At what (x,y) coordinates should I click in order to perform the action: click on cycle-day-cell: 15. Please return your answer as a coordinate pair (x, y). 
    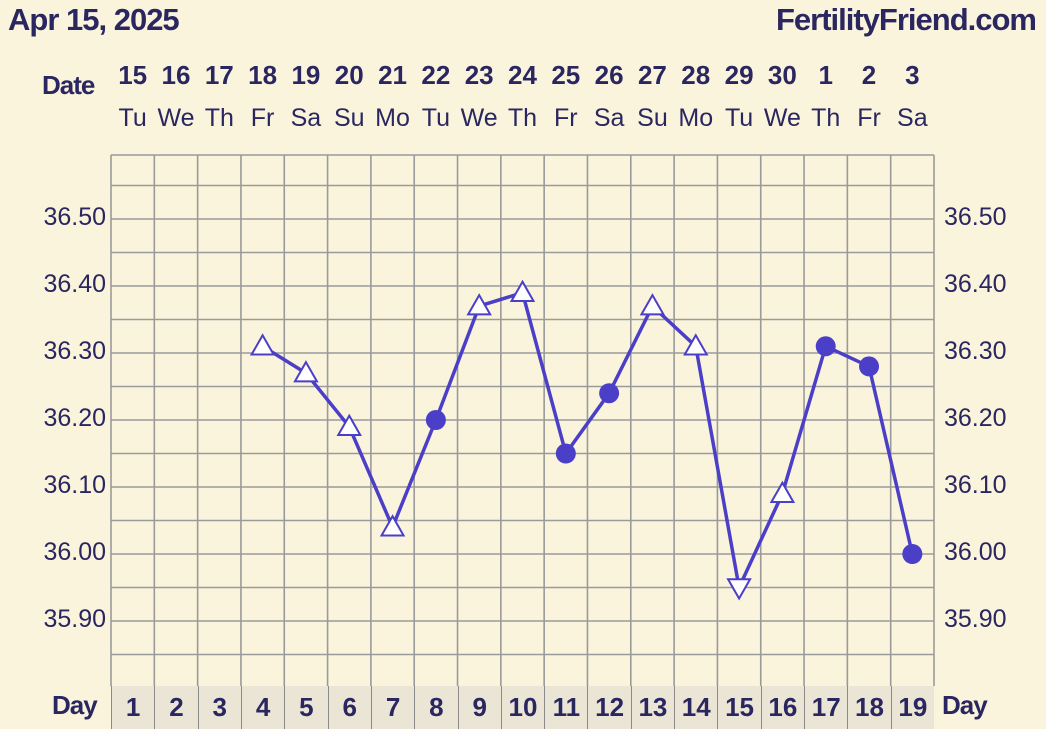
    Looking at the image, I should click on (739, 707).